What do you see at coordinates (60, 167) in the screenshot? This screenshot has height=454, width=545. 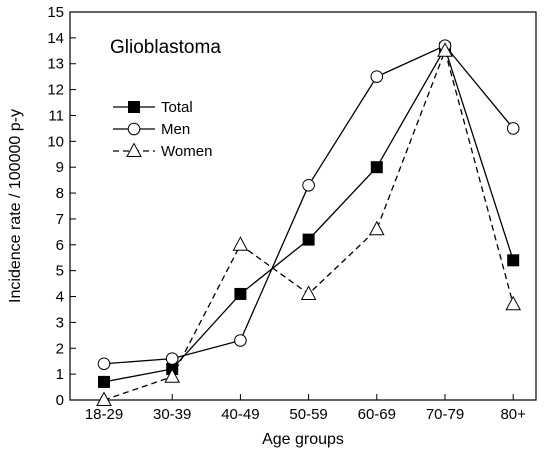 I see `y-tick-label: 9` at bounding box center [60, 167].